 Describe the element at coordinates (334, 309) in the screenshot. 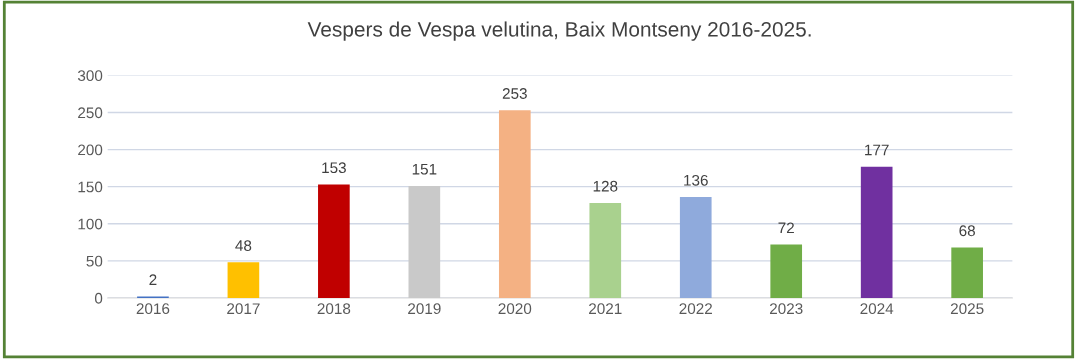

I see `x-tick-label: 2018` at that location.